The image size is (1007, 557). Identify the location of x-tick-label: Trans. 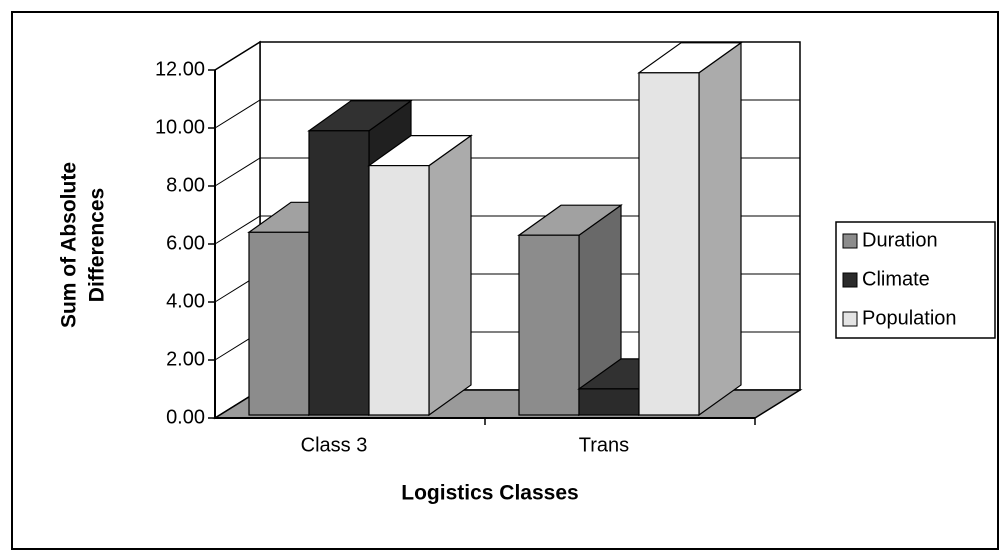
(604, 445).